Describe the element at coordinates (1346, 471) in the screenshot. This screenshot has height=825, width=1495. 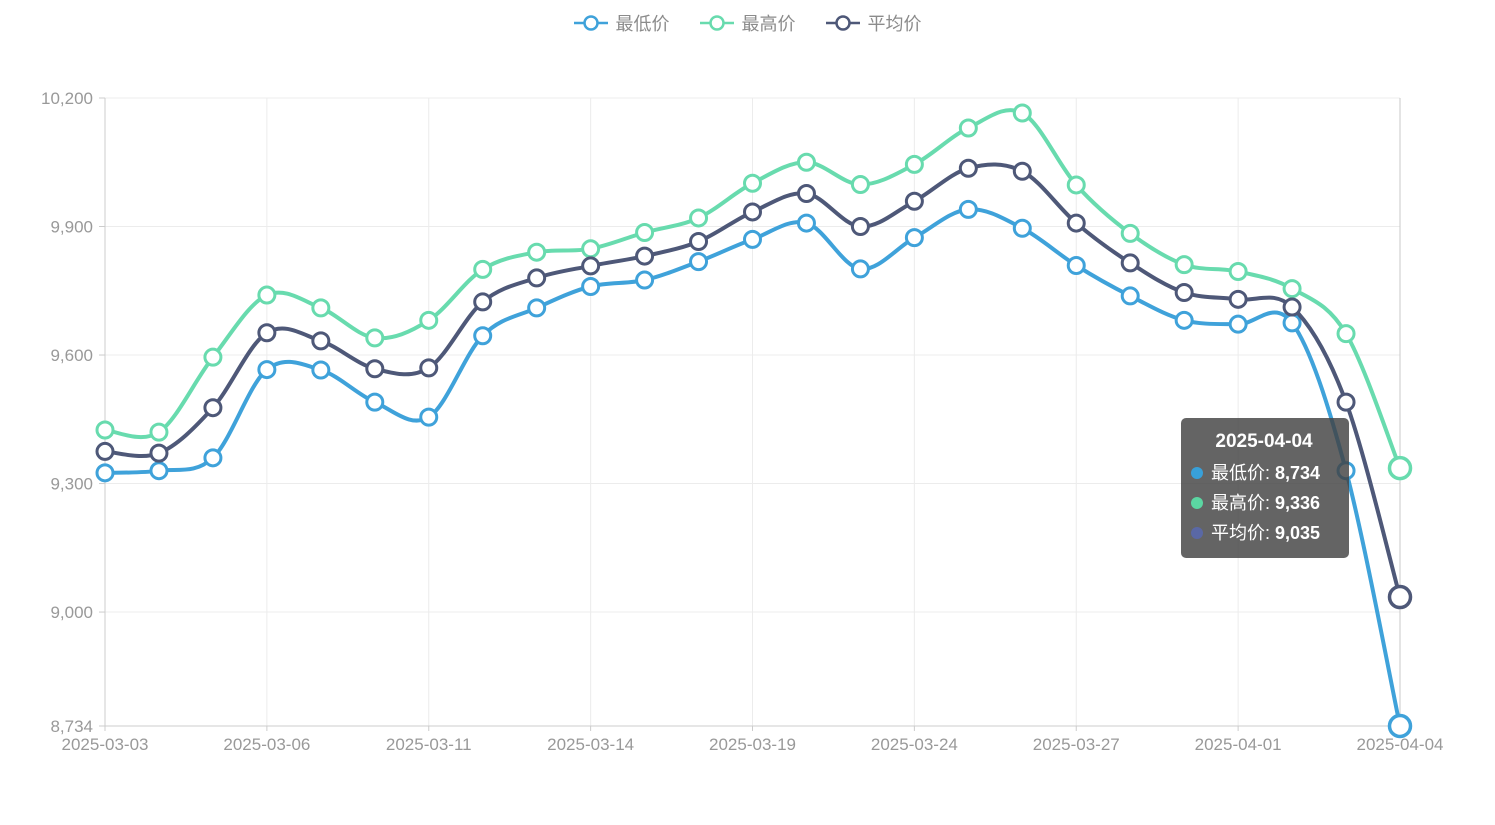
I see `data-point-最低价-2025-04-03` at that location.